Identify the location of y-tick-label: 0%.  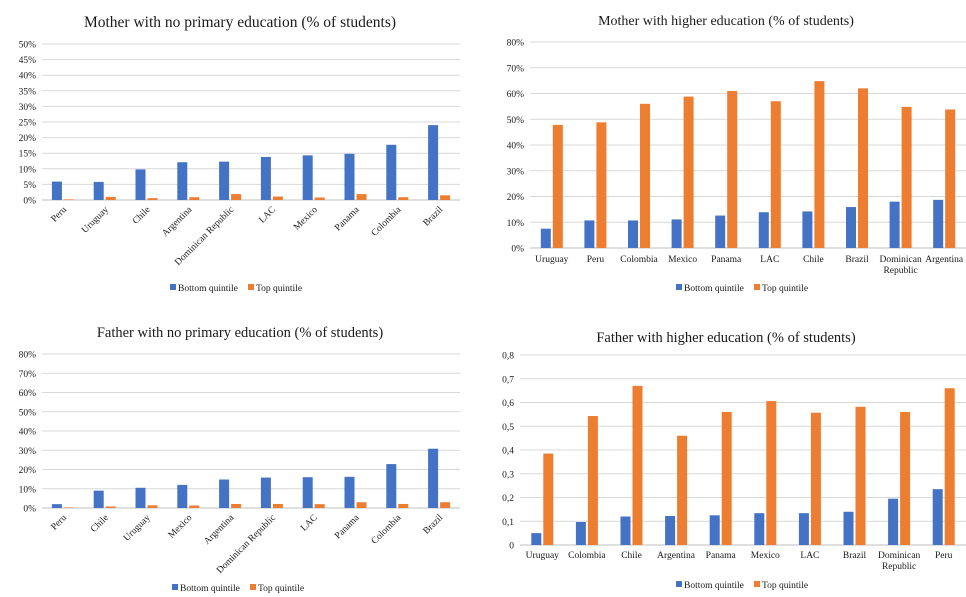
(29, 202).